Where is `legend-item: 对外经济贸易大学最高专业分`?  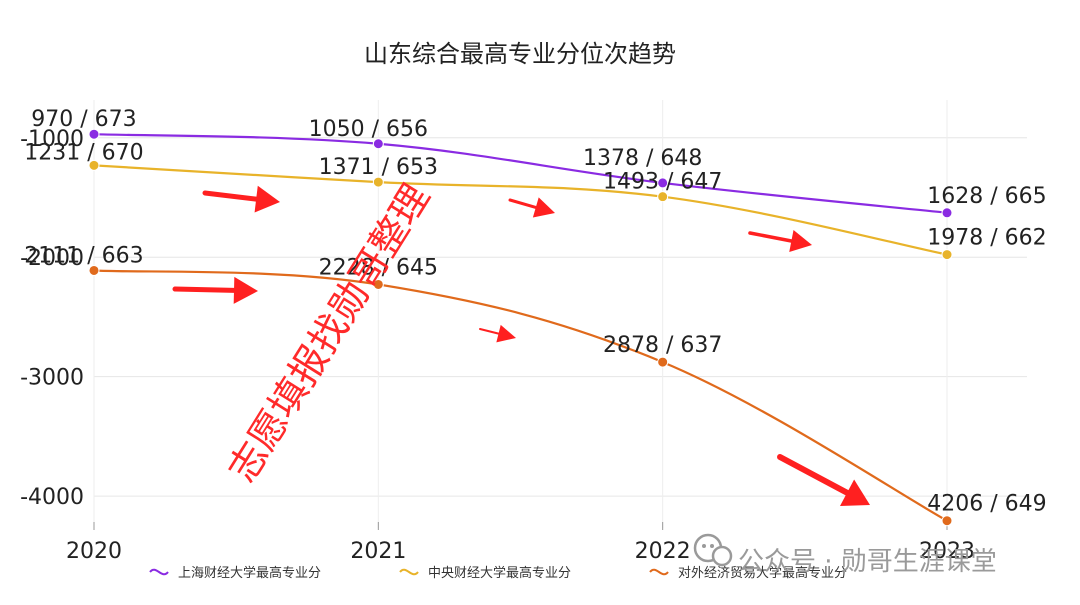 legend-item: 对外经济贸易大学最高专业分 is located at coordinates (748, 573).